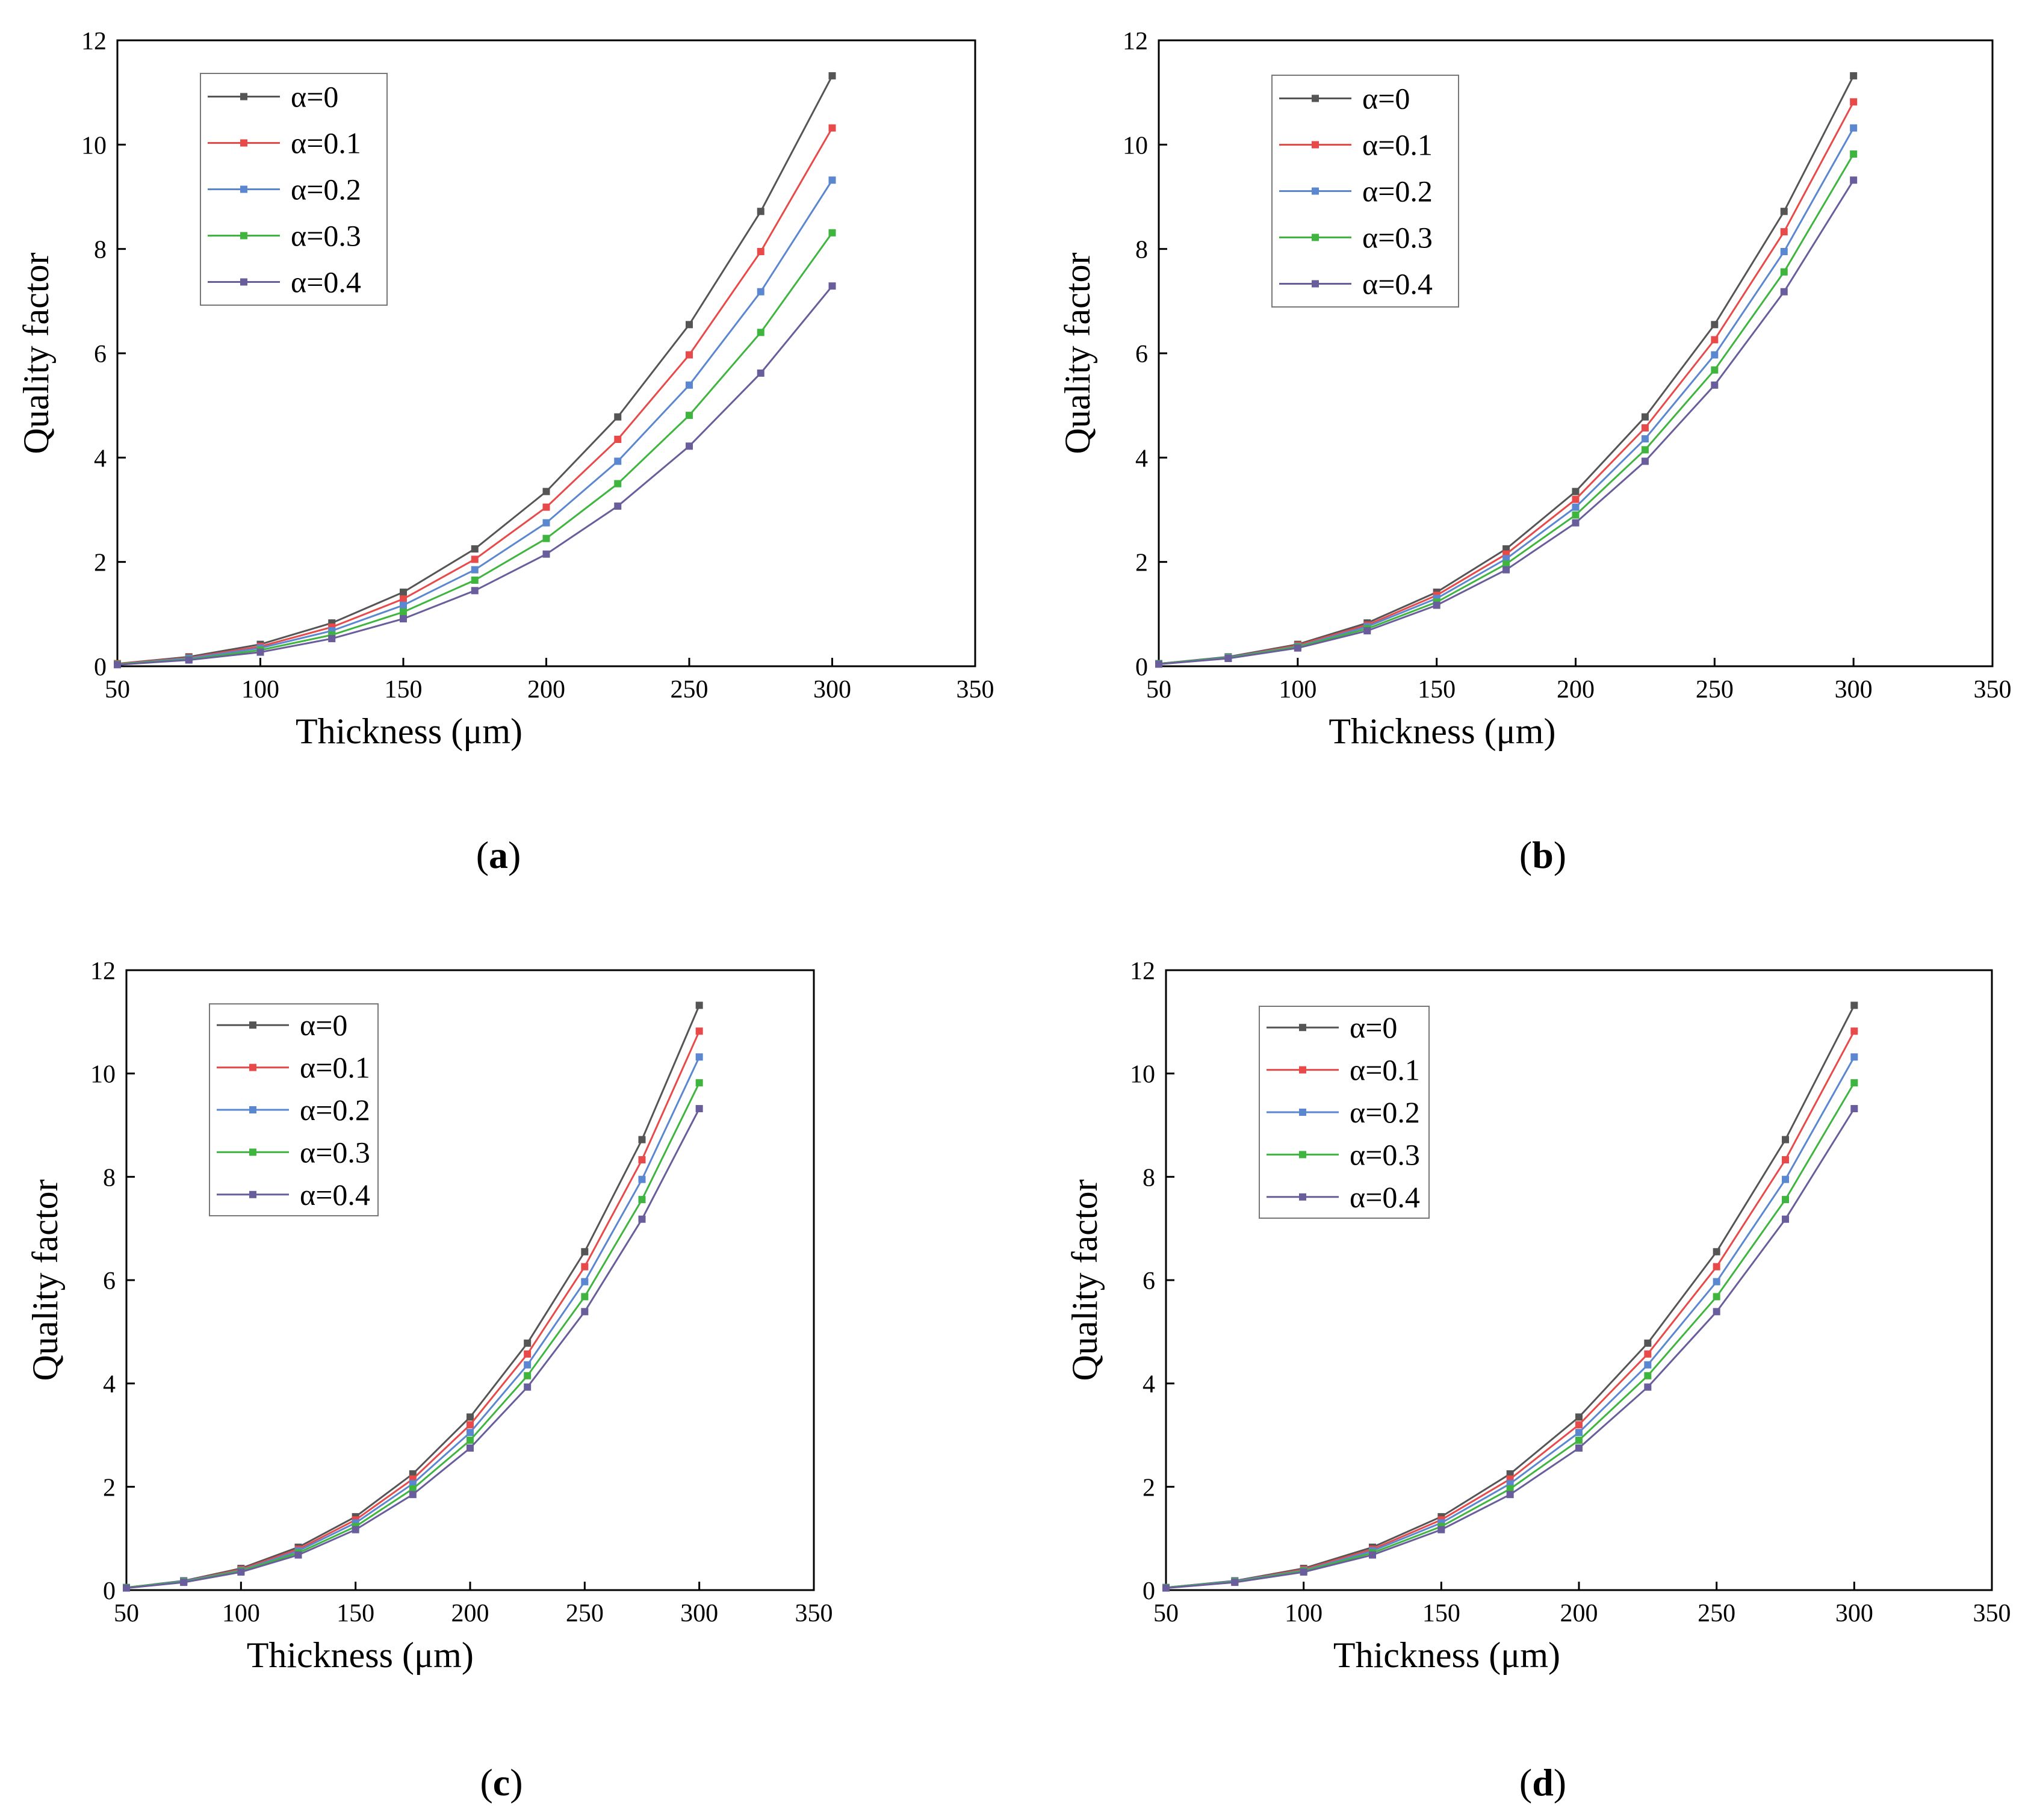  Describe the element at coordinates (103, 1075) in the screenshot. I see `y-tick-label: 10` at that location.